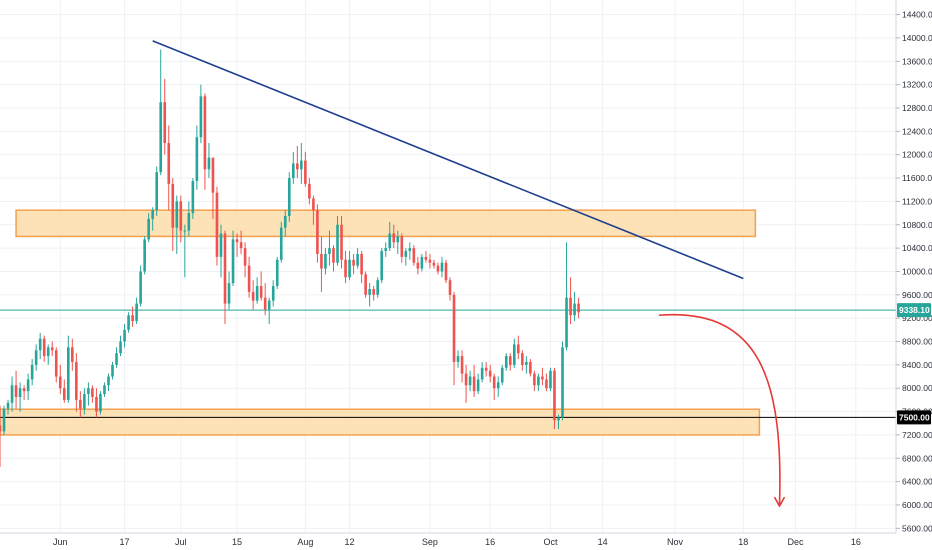 The image size is (932, 550). I want to click on price-tick-label: 8800.00, so click(917, 342).